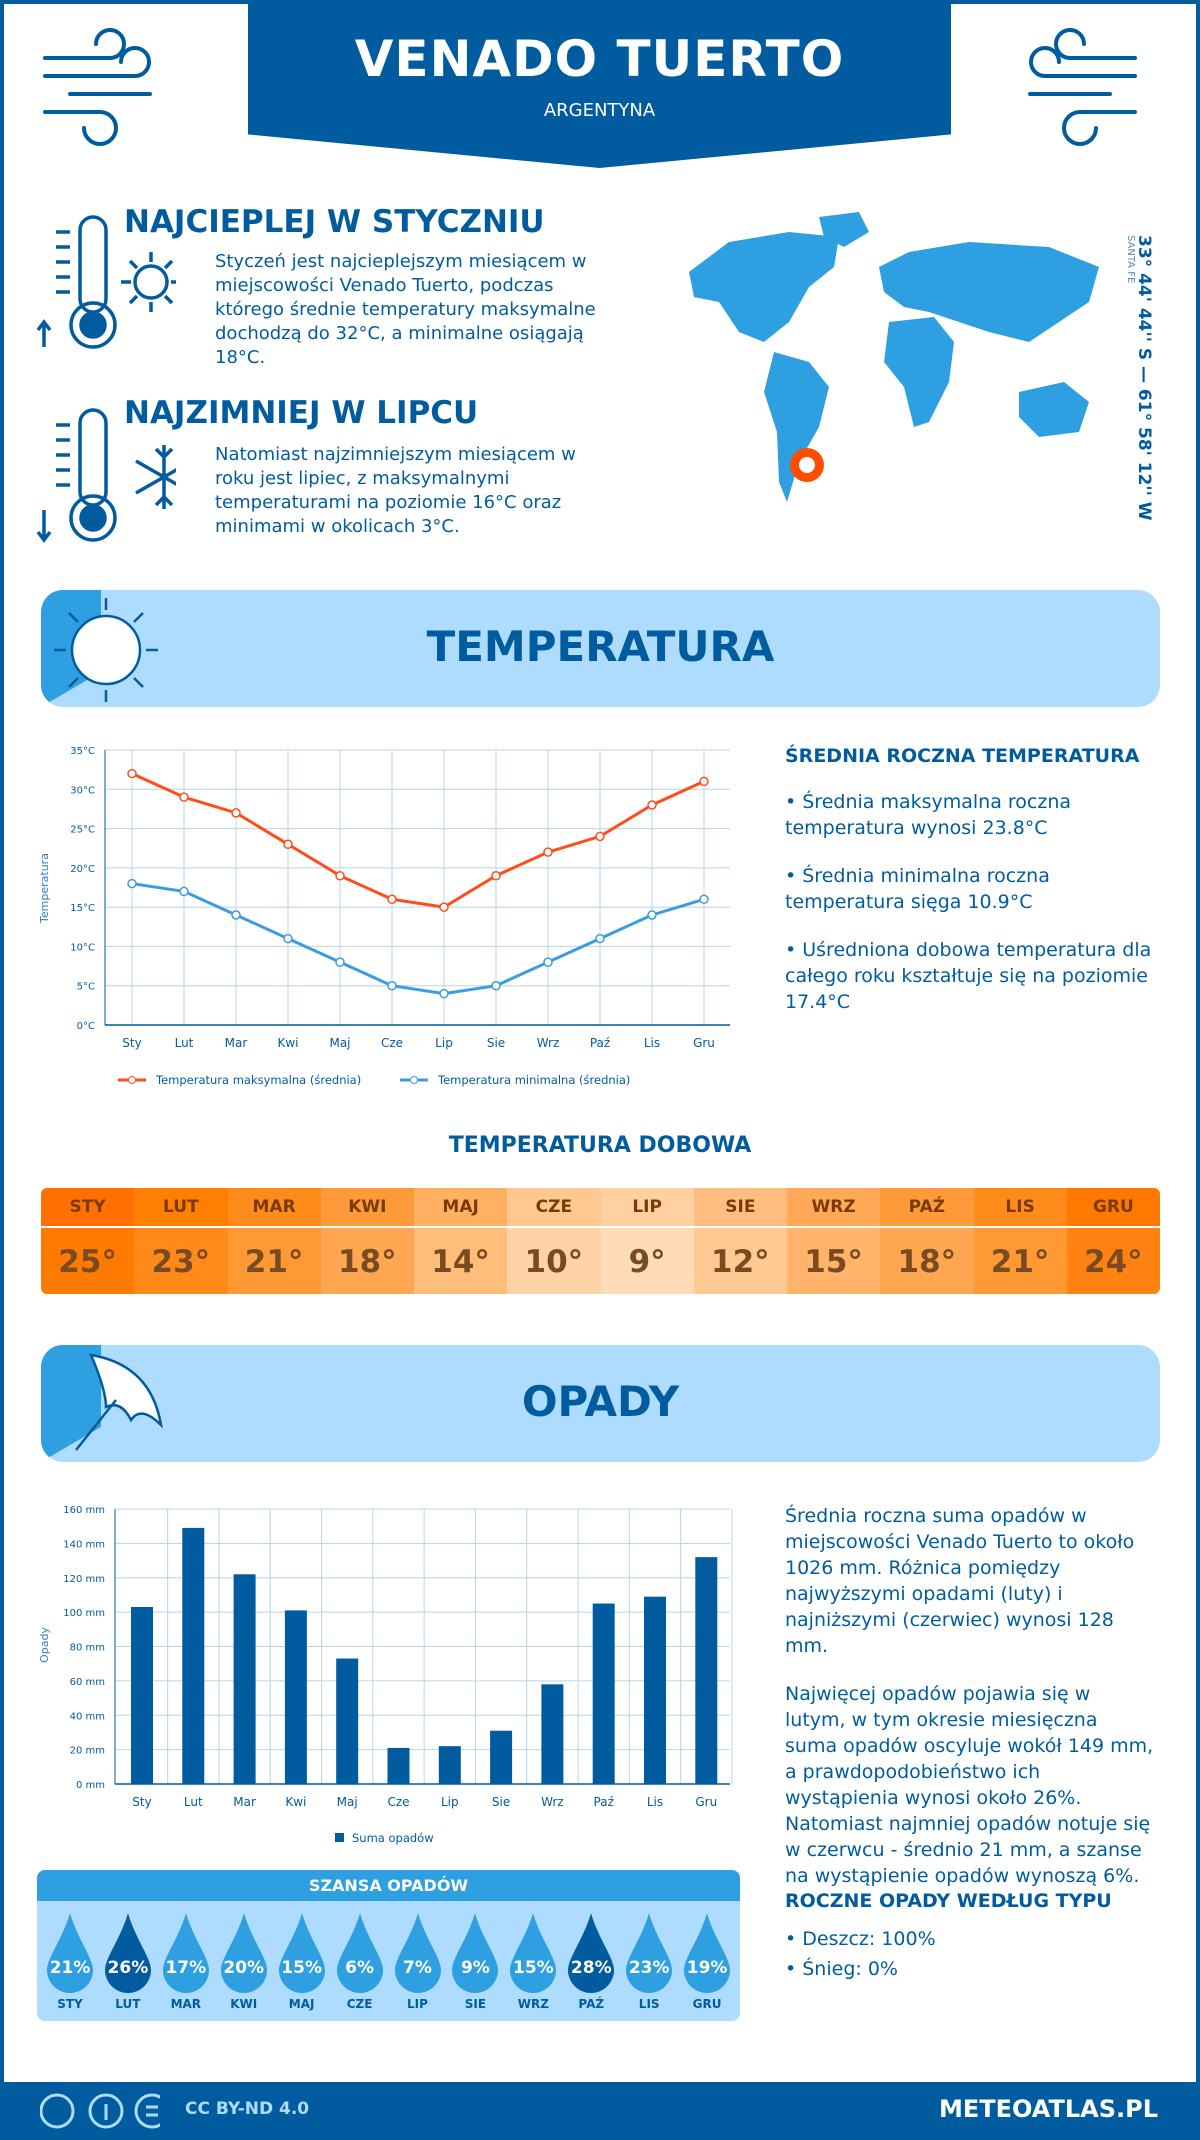 The width and height of the screenshot is (1200, 2140). I want to click on x-tick-label: Paź, so click(600, 1043).